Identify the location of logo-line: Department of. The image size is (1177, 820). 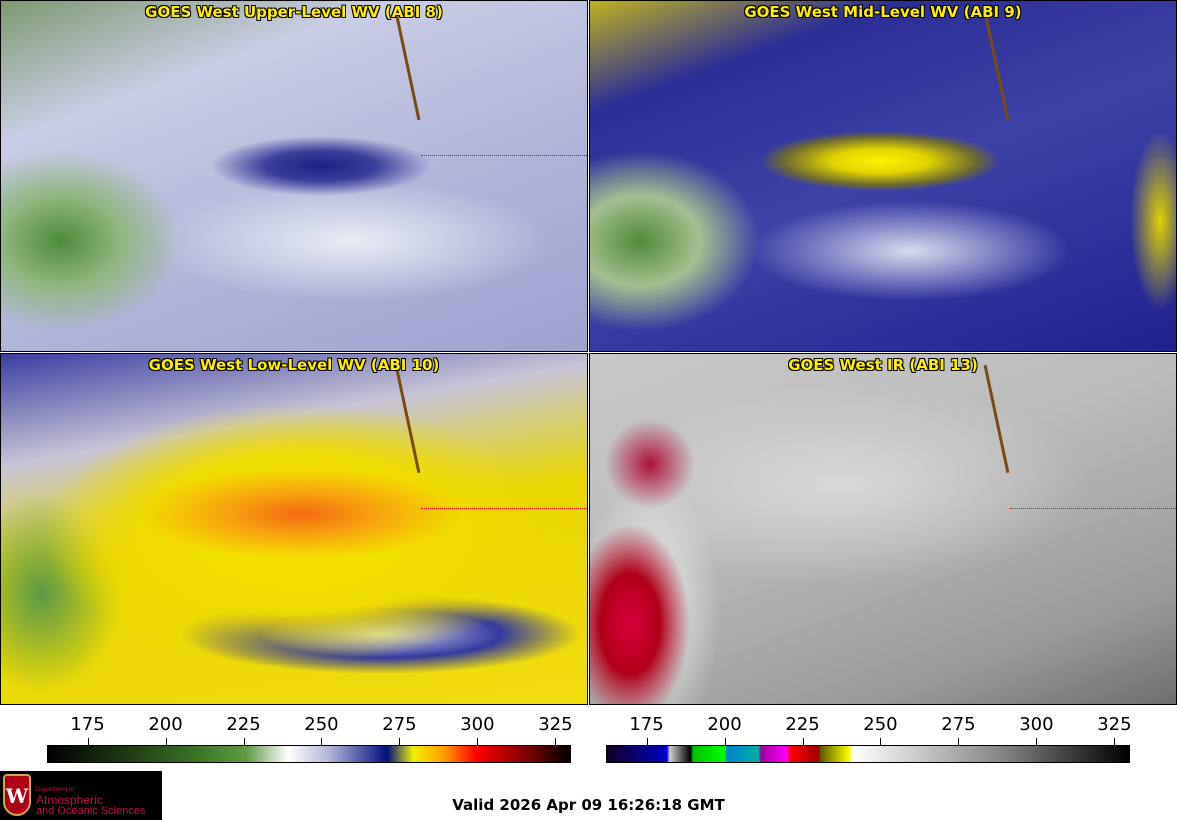
(55, 790).